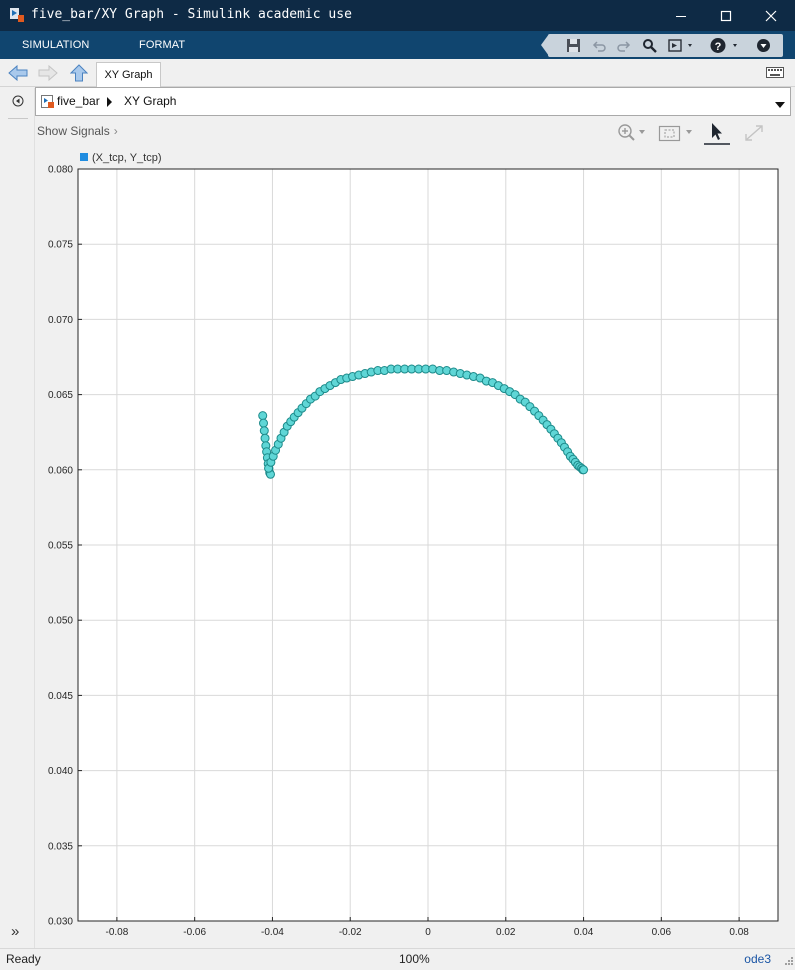 The image size is (795, 970). What do you see at coordinates (78, 101) in the screenshot?
I see `breadcrumb-model: five_bar` at bounding box center [78, 101].